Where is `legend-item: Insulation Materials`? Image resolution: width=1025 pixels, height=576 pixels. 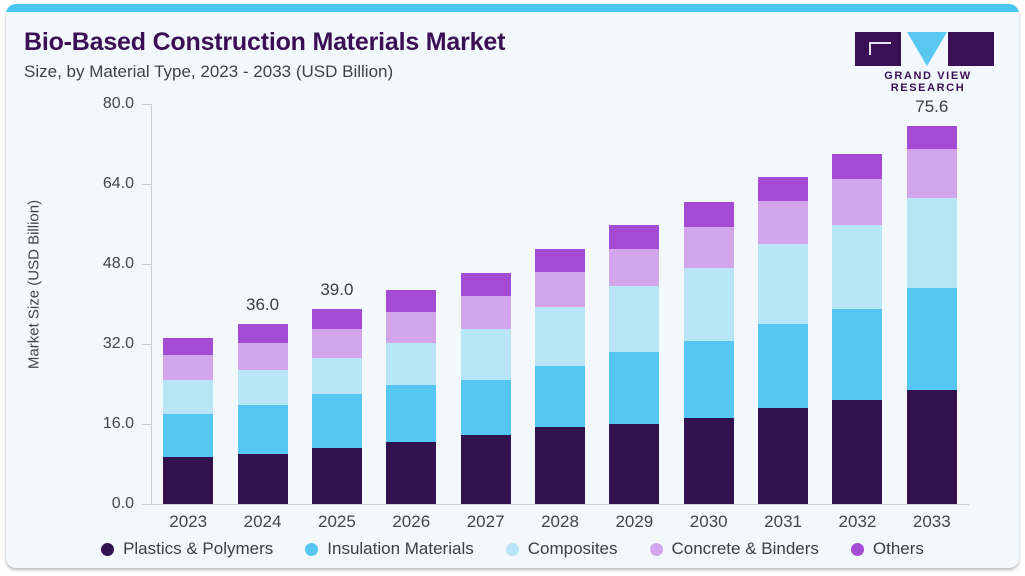 legend-item: Insulation Materials is located at coordinates (389, 549).